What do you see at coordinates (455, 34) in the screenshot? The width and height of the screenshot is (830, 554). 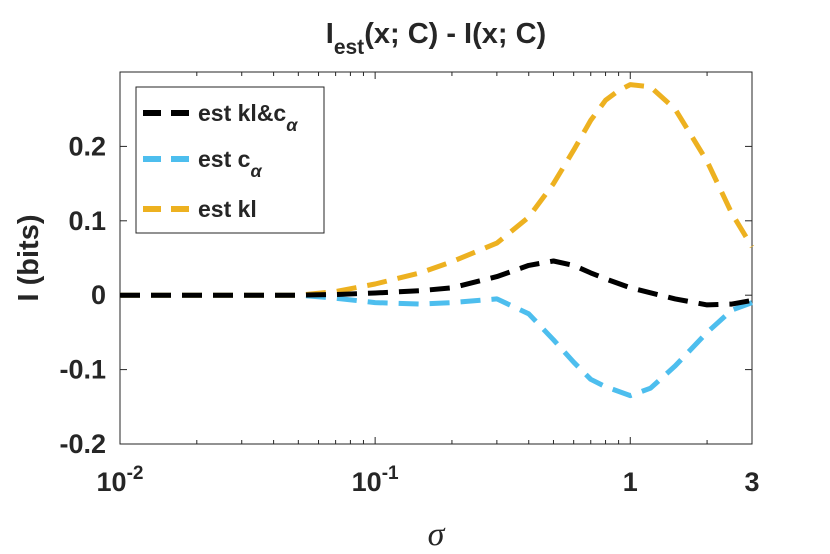 I see `title-rest: (x; C) - I(x; C)` at bounding box center [455, 34].